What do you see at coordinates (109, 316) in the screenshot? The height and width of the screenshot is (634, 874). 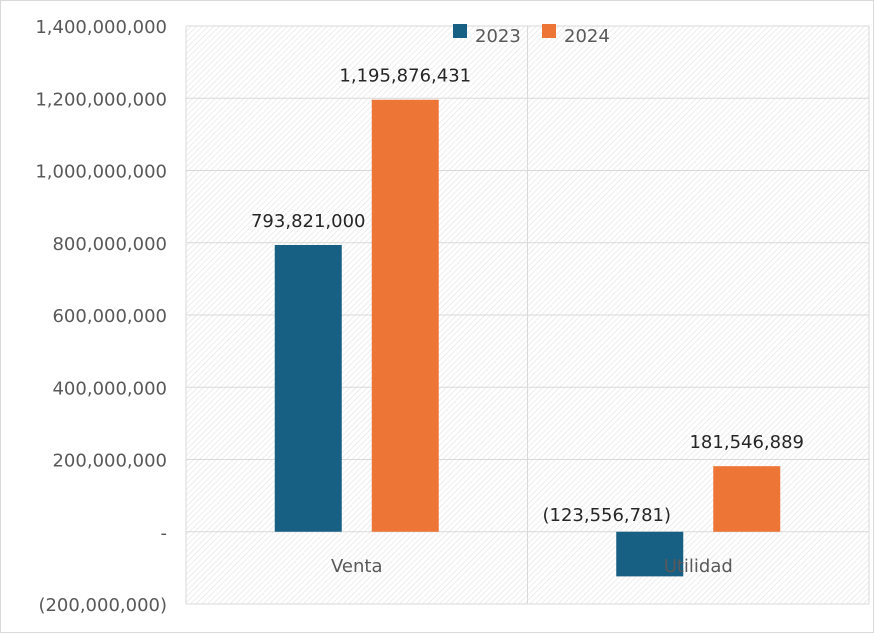 I see `y-tick-label: 600,000,000` at bounding box center [109, 316].